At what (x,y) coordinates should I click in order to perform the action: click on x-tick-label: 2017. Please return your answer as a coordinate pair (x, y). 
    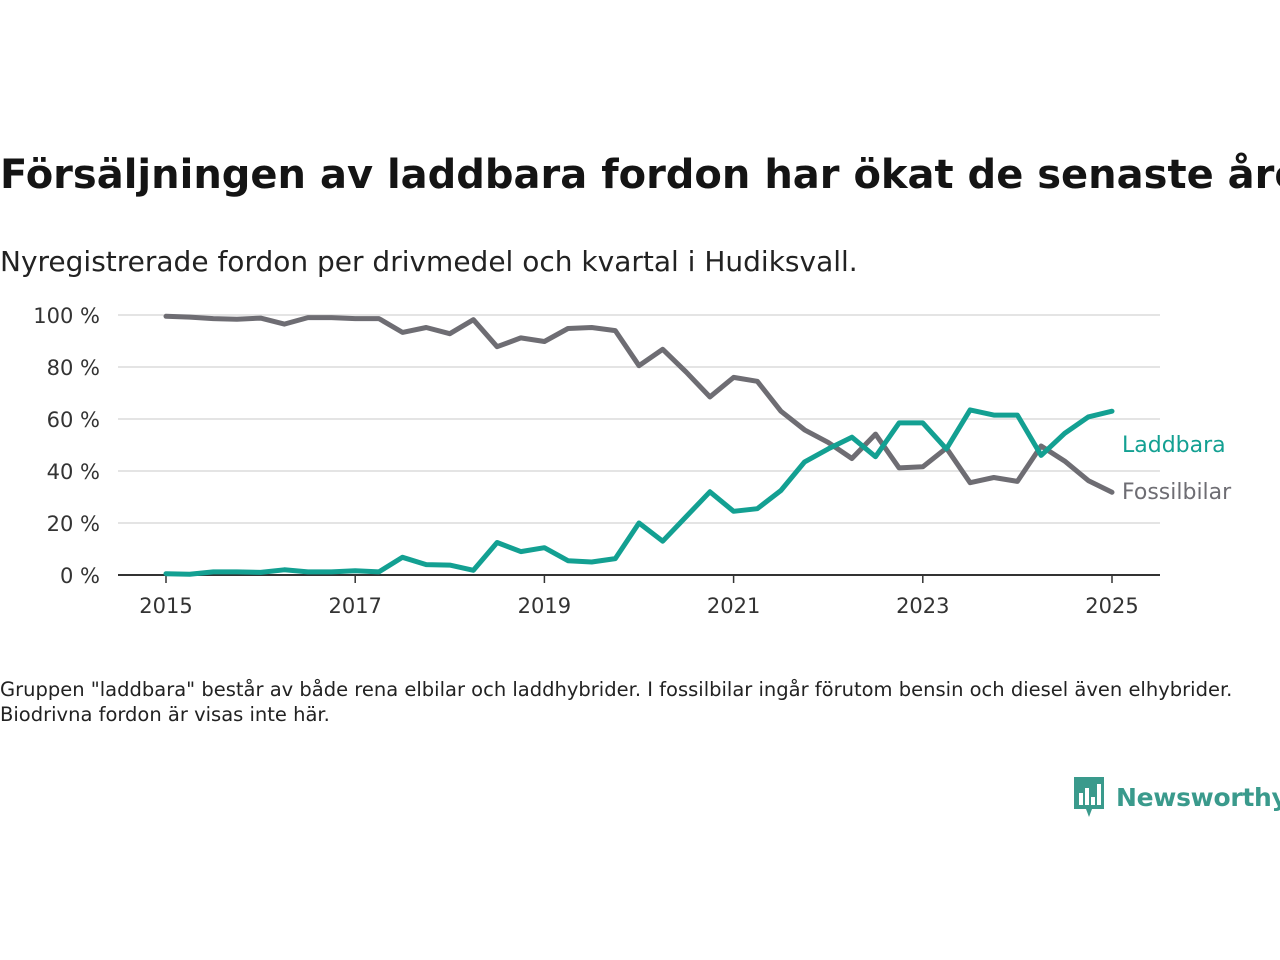
    Looking at the image, I should click on (354, 606).